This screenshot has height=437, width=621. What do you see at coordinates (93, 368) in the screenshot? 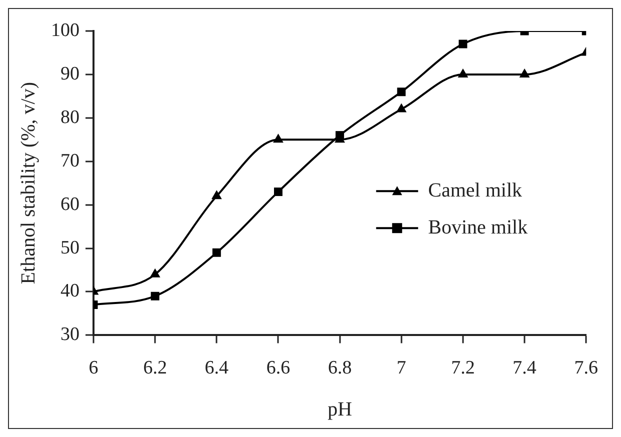
I see `x-tick-label: 6` at bounding box center [93, 368].